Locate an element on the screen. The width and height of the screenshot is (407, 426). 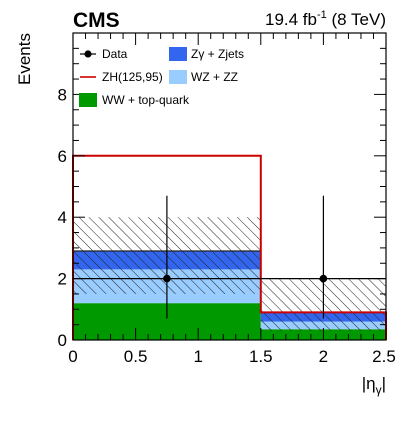
lumi-energy: (8 TeV) is located at coordinates (356, 19).